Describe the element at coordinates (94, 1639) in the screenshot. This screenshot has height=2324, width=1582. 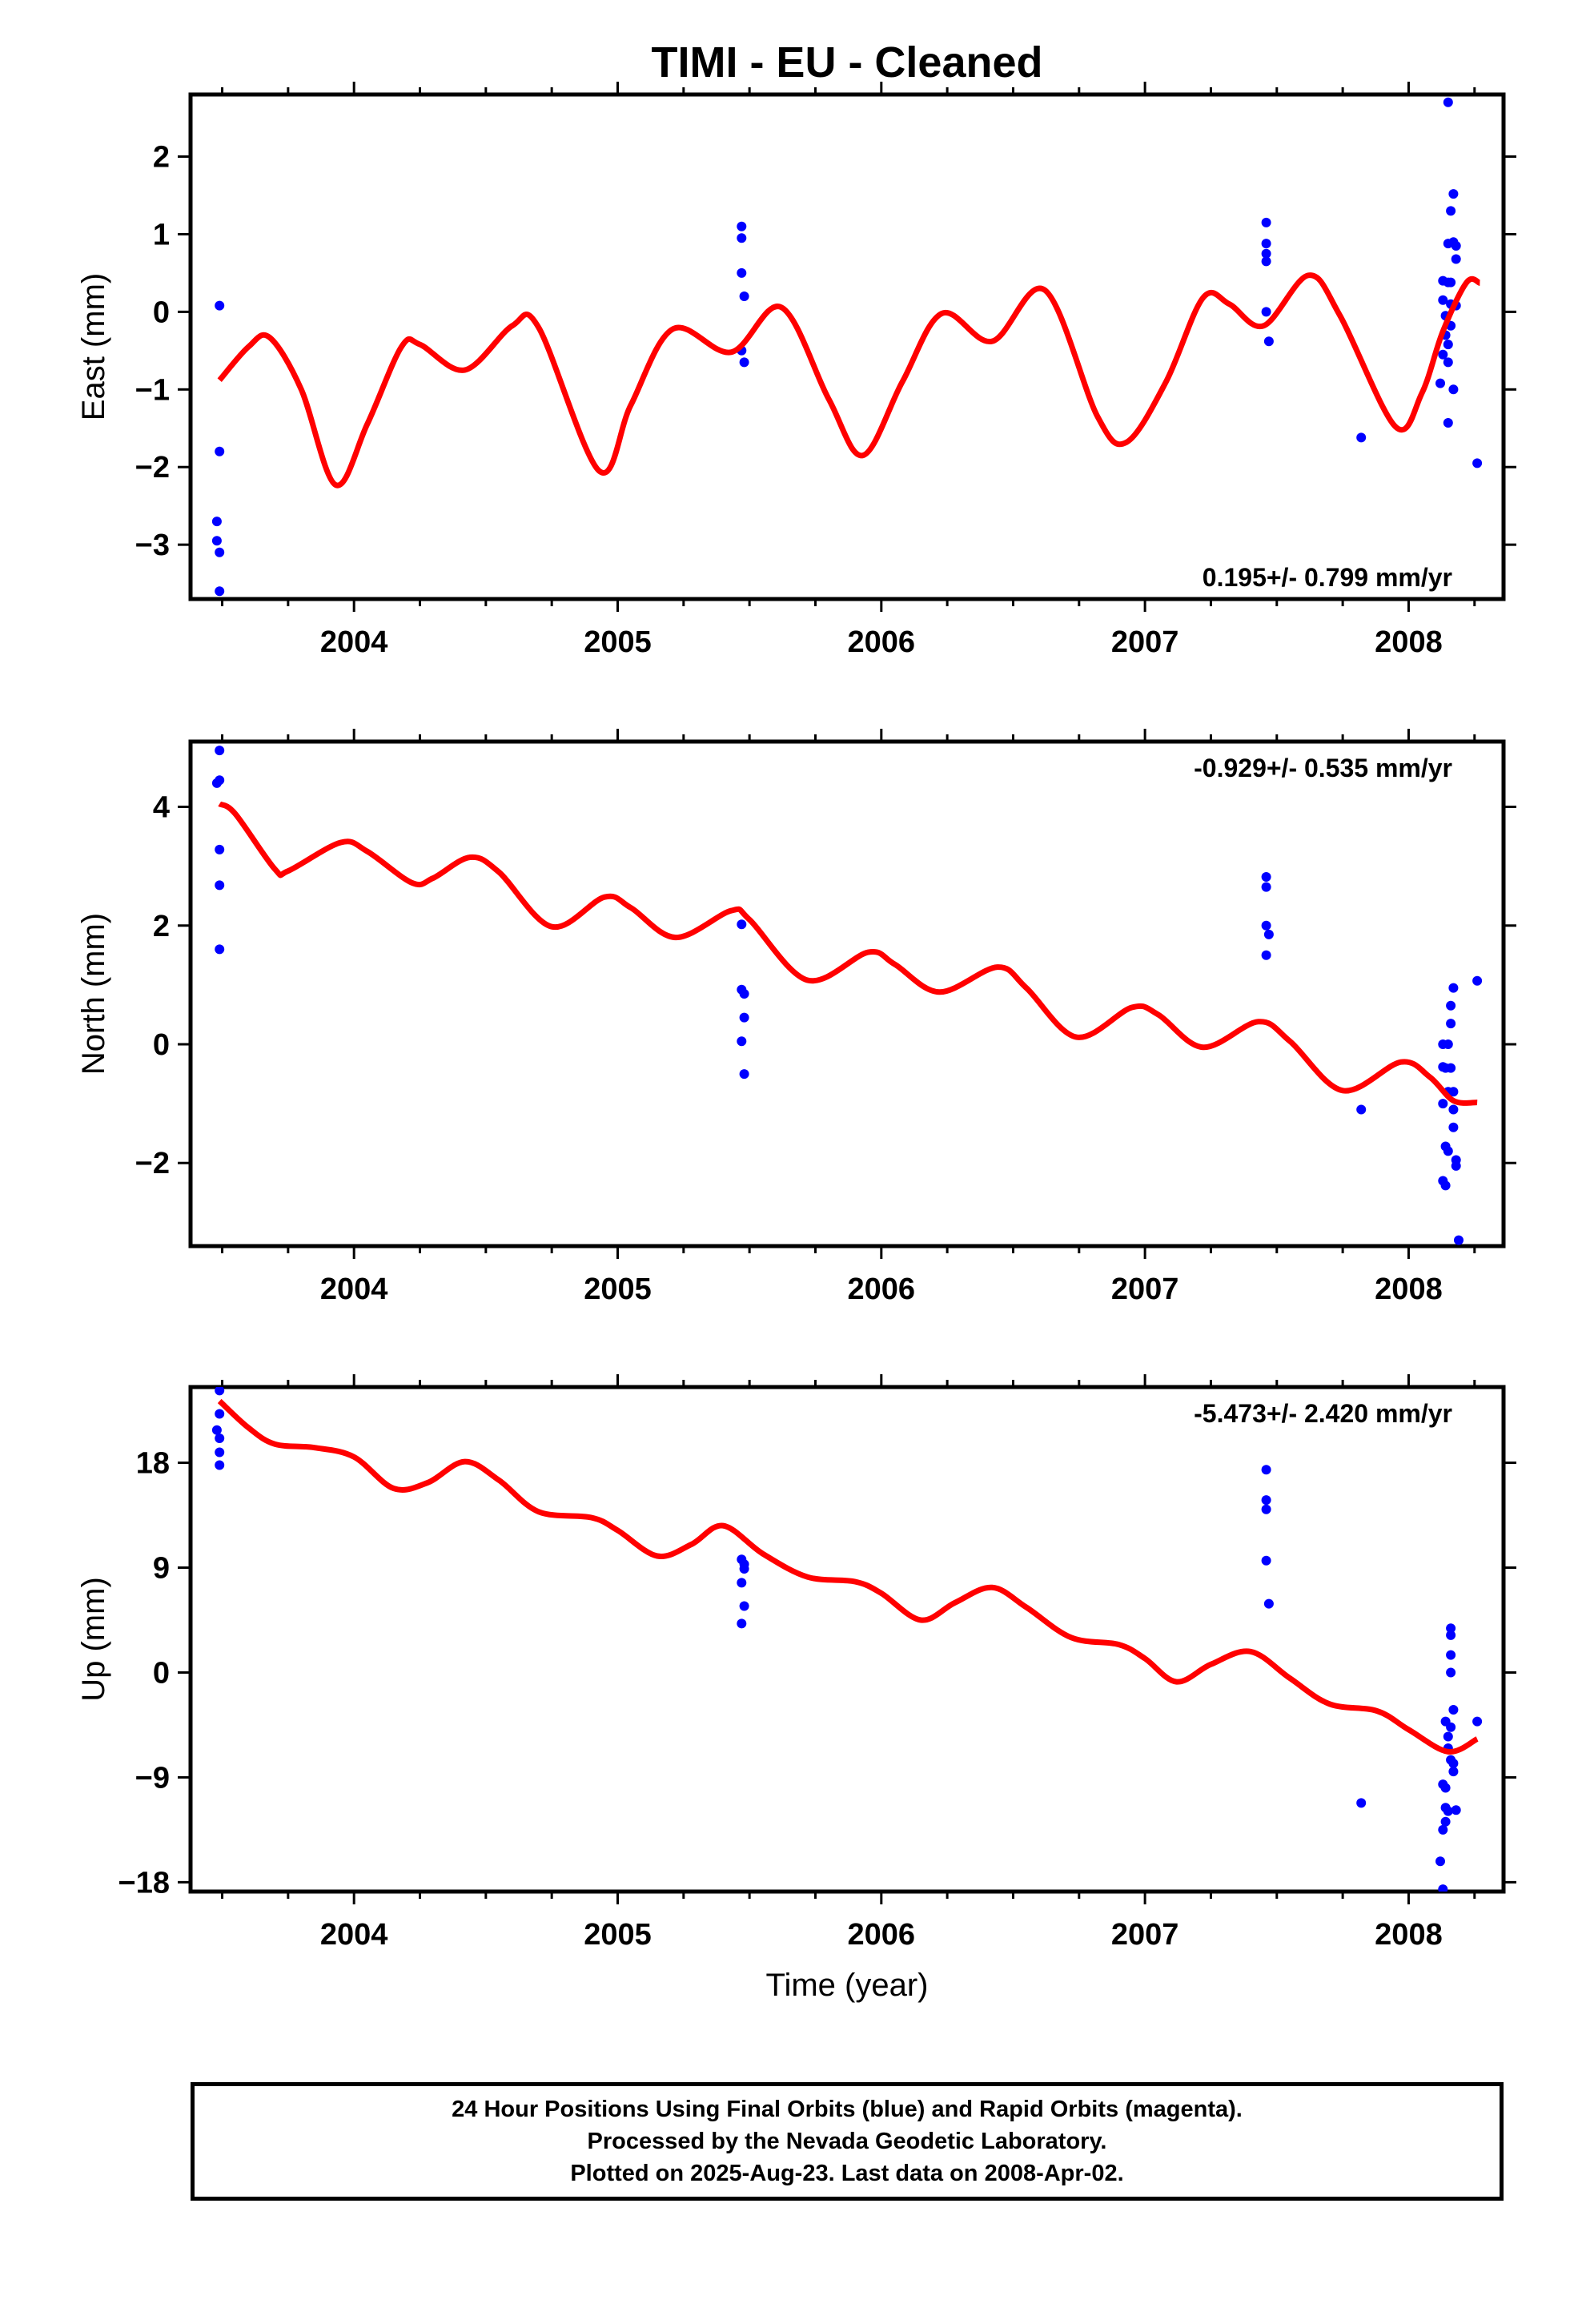
I see `up-ylabel: Up (mm)` at that location.